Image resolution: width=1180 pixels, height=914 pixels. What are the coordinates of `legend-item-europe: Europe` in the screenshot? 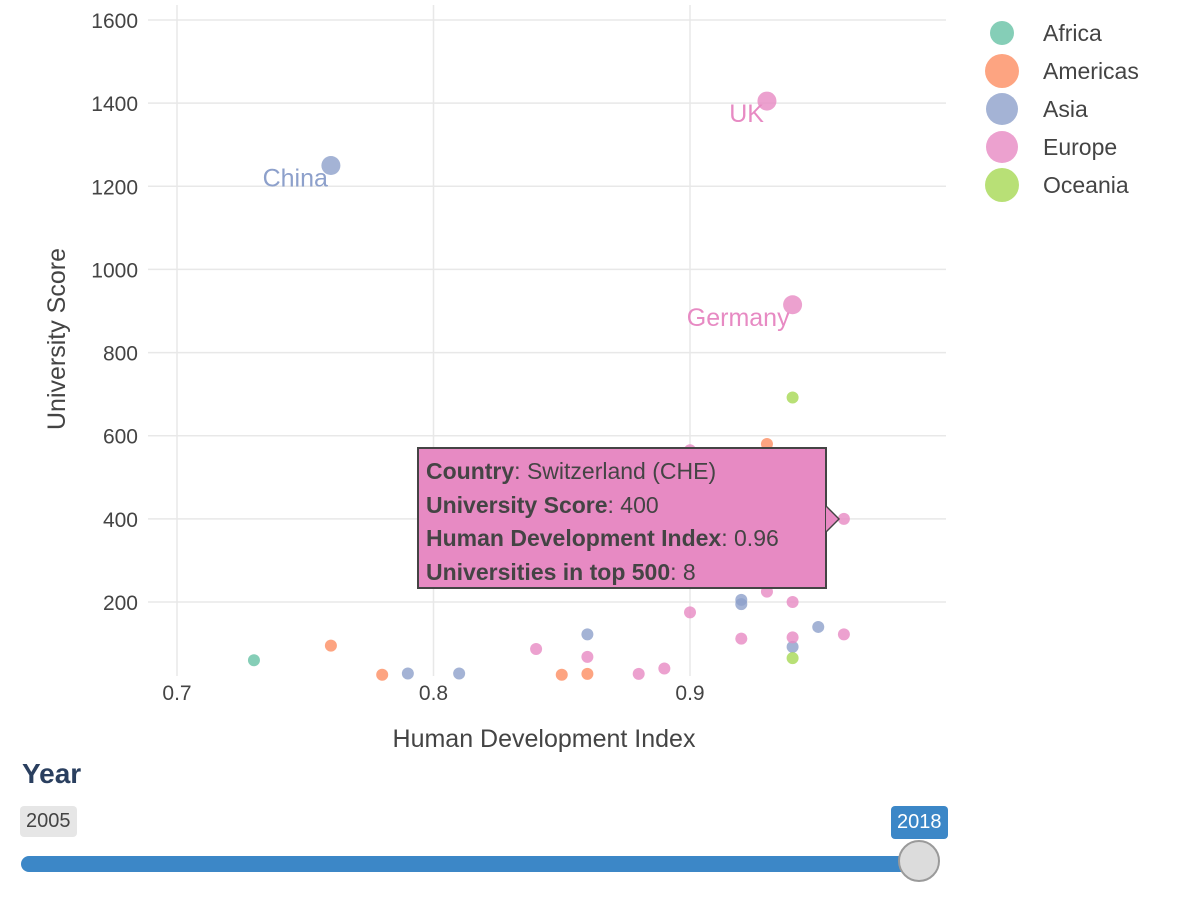 It's located at (1080, 147).